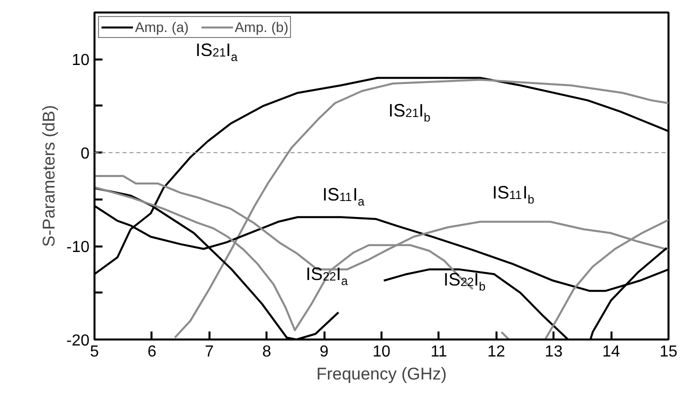  What do you see at coordinates (81, 61) in the screenshot?
I see `y-tick-label: 10` at bounding box center [81, 61].